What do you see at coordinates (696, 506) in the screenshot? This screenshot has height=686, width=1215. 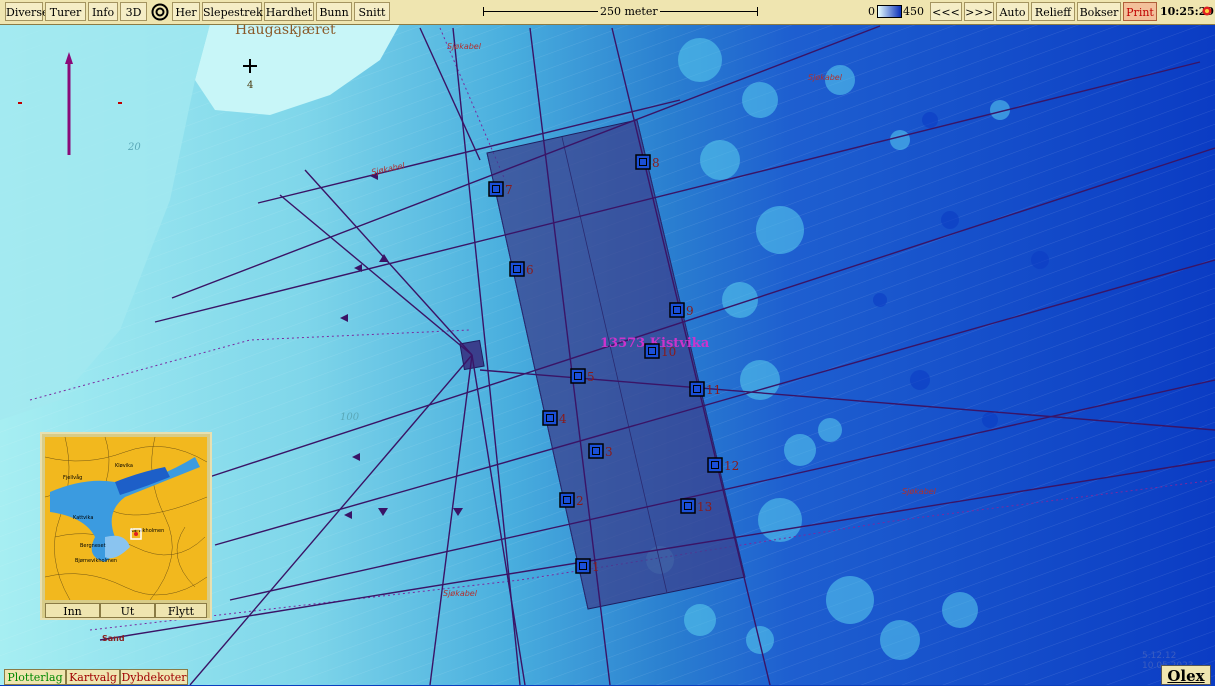 I see `cage-marker: 13` at bounding box center [696, 506].